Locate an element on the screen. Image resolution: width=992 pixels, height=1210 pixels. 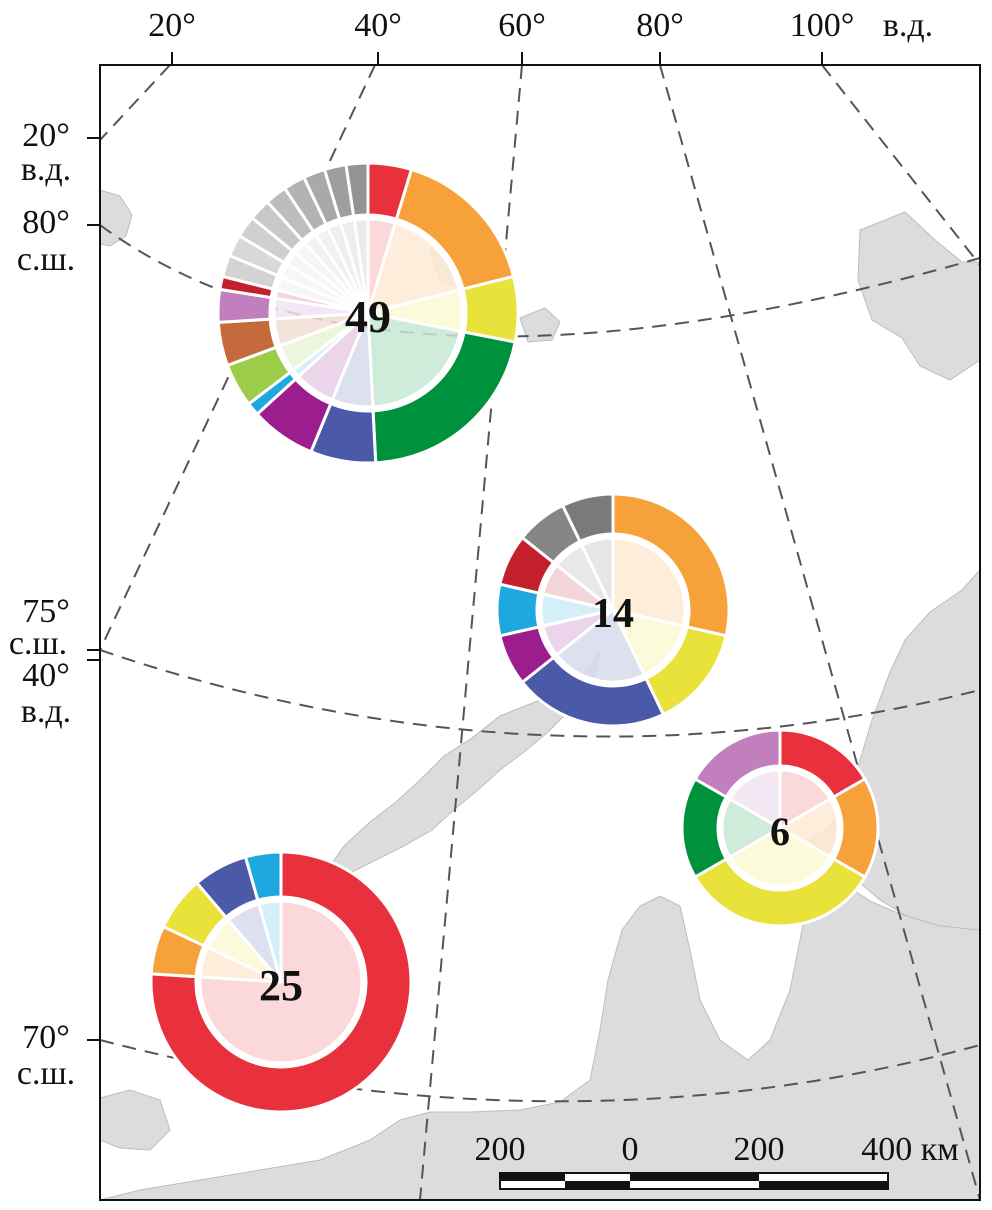
land-kola is located at coordinates (135, 1120).